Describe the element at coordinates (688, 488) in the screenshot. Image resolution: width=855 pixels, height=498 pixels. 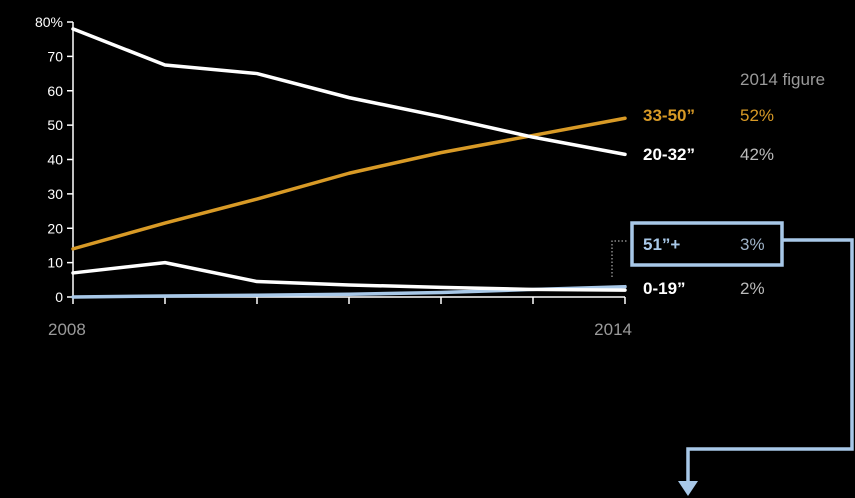
I see `arrow-head-icon` at that location.